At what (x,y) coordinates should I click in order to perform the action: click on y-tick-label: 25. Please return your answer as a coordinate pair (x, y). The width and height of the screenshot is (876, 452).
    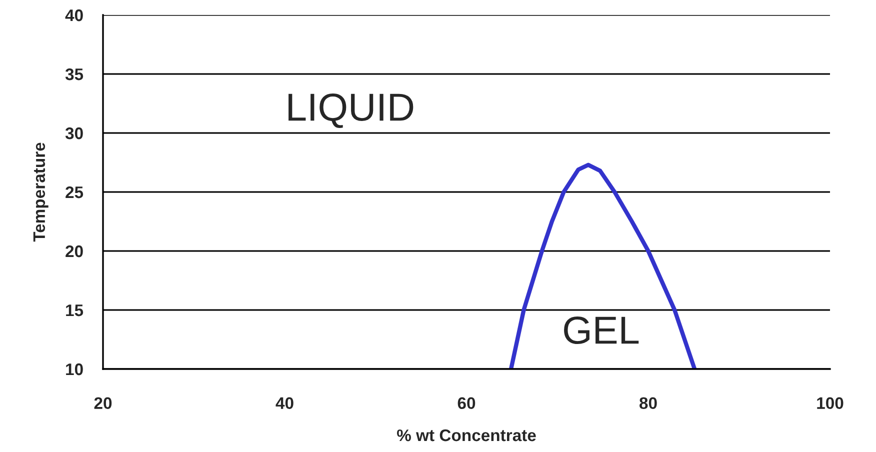
    Looking at the image, I should click on (75, 192).